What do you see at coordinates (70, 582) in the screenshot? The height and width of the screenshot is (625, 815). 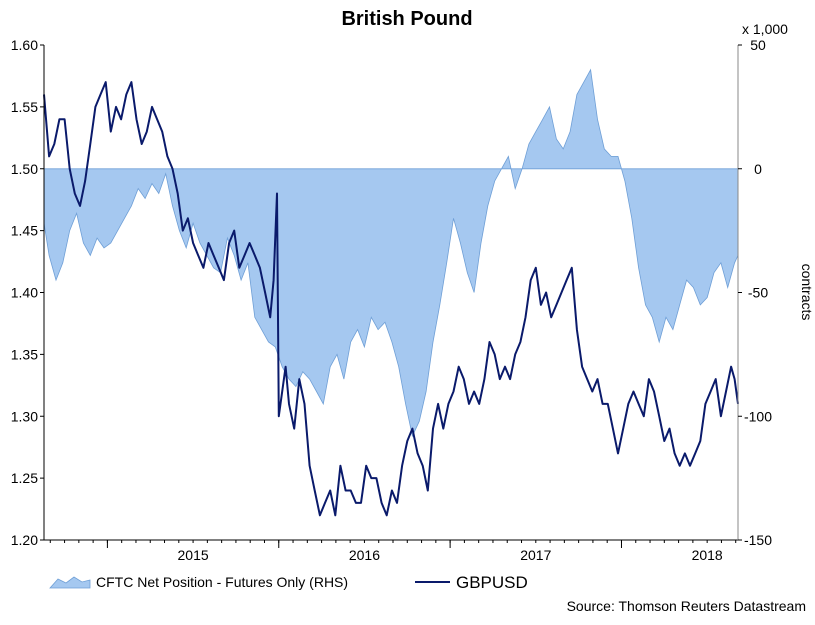 I see `legend-swatch-area` at bounding box center [70, 582].